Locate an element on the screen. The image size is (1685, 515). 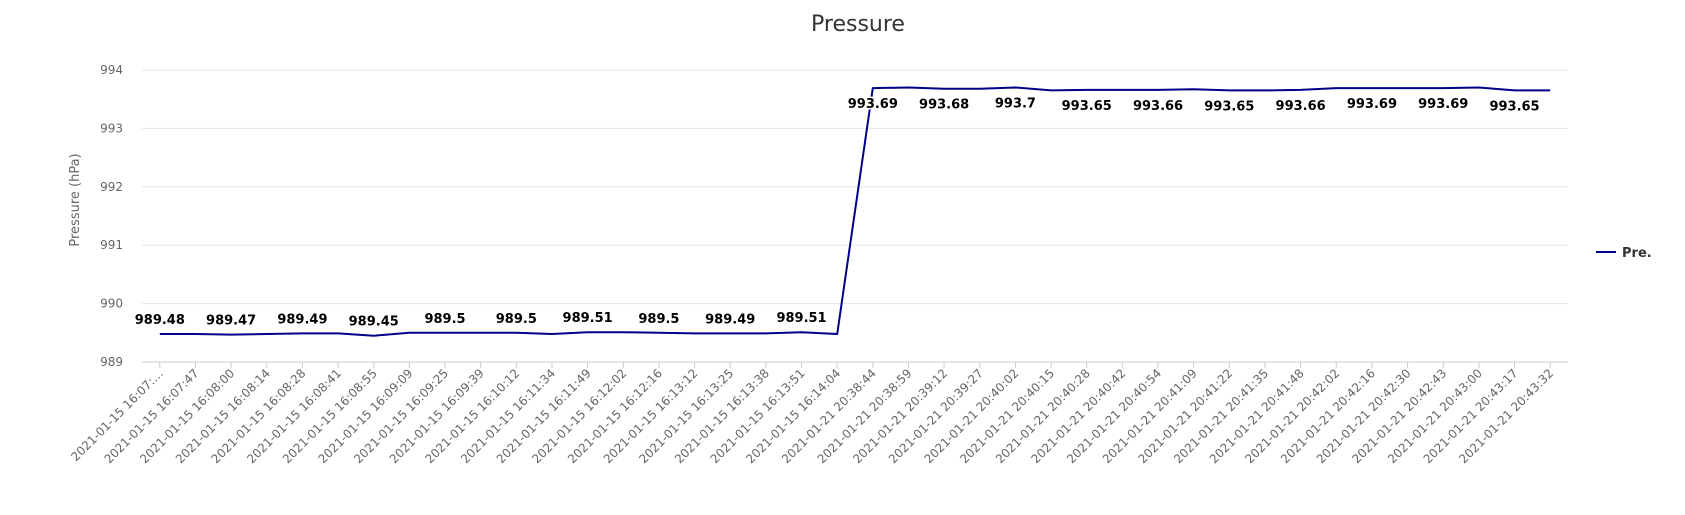
data-label: 989.48 is located at coordinates (160, 320).